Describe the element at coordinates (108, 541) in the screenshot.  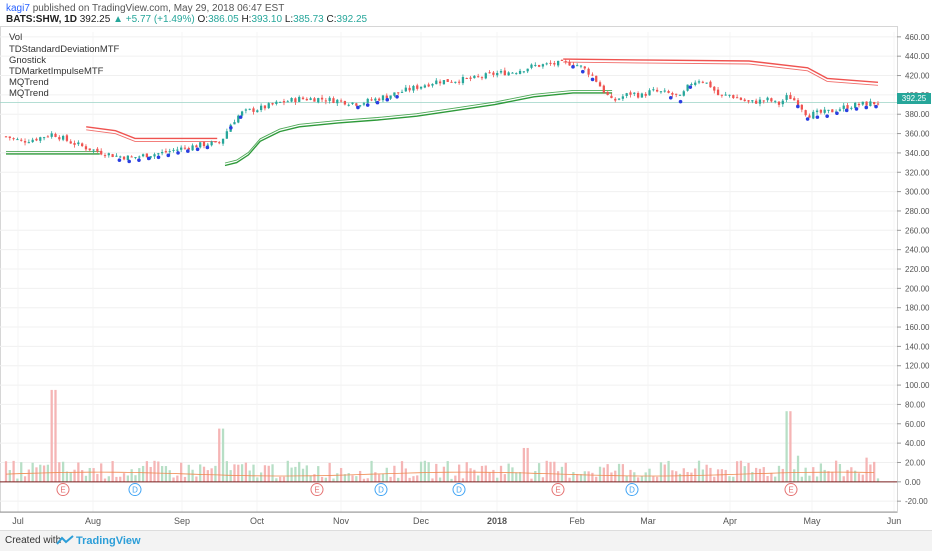
I see `tradingview-brand: TradingView` at that location.